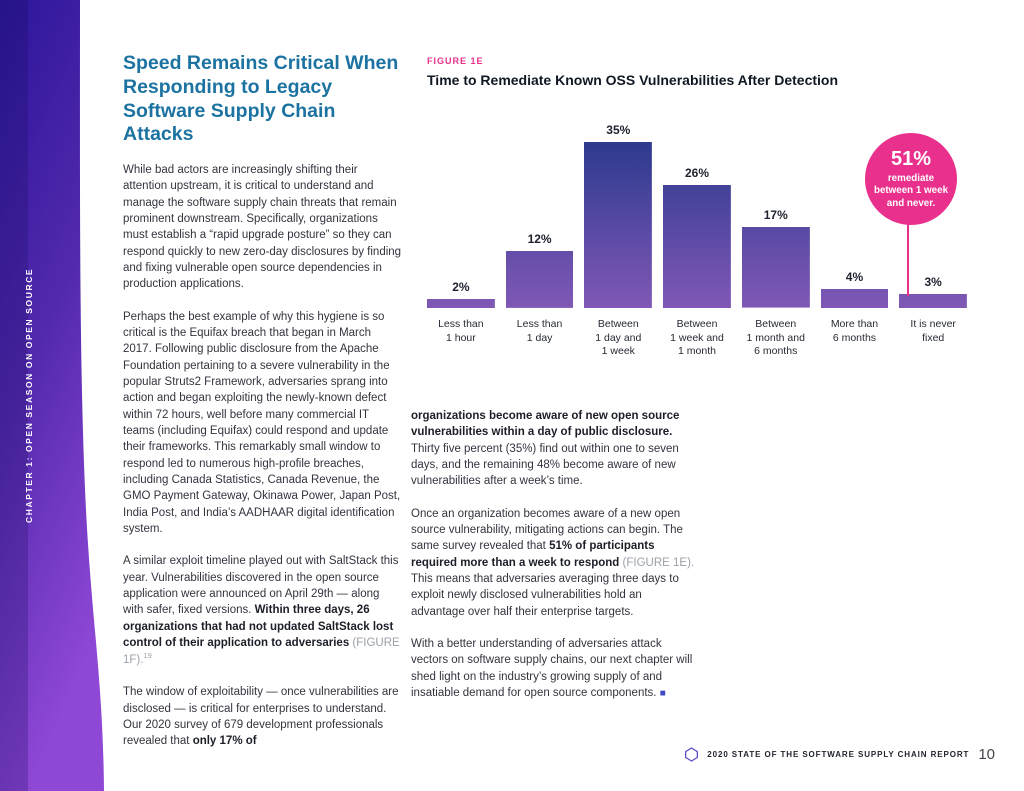  What do you see at coordinates (933, 291) in the screenshot?
I see `chart-bar-column: 3%` at bounding box center [933, 291].